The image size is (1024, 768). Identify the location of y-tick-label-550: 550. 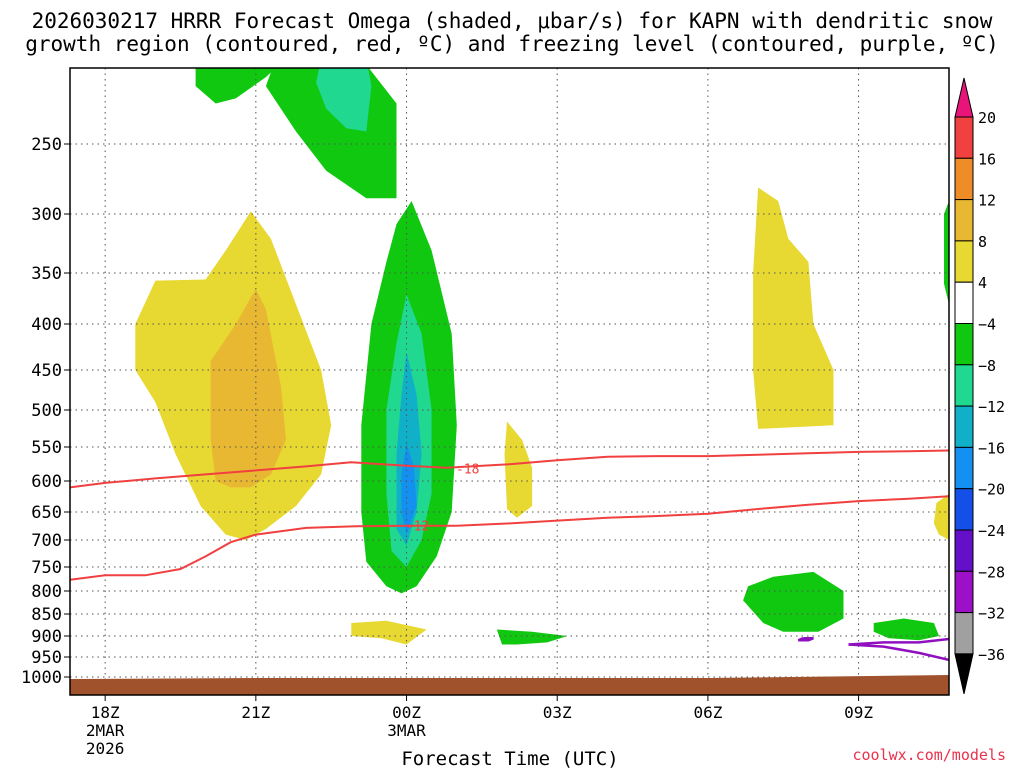
(46, 448).